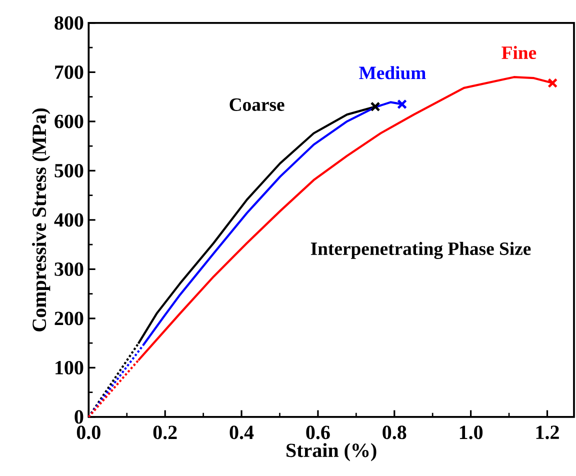 Image resolution: width=576 pixels, height=476 pixels. Describe the element at coordinates (70, 367) in the screenshot. I see `y-tick-label: 100` at that location.